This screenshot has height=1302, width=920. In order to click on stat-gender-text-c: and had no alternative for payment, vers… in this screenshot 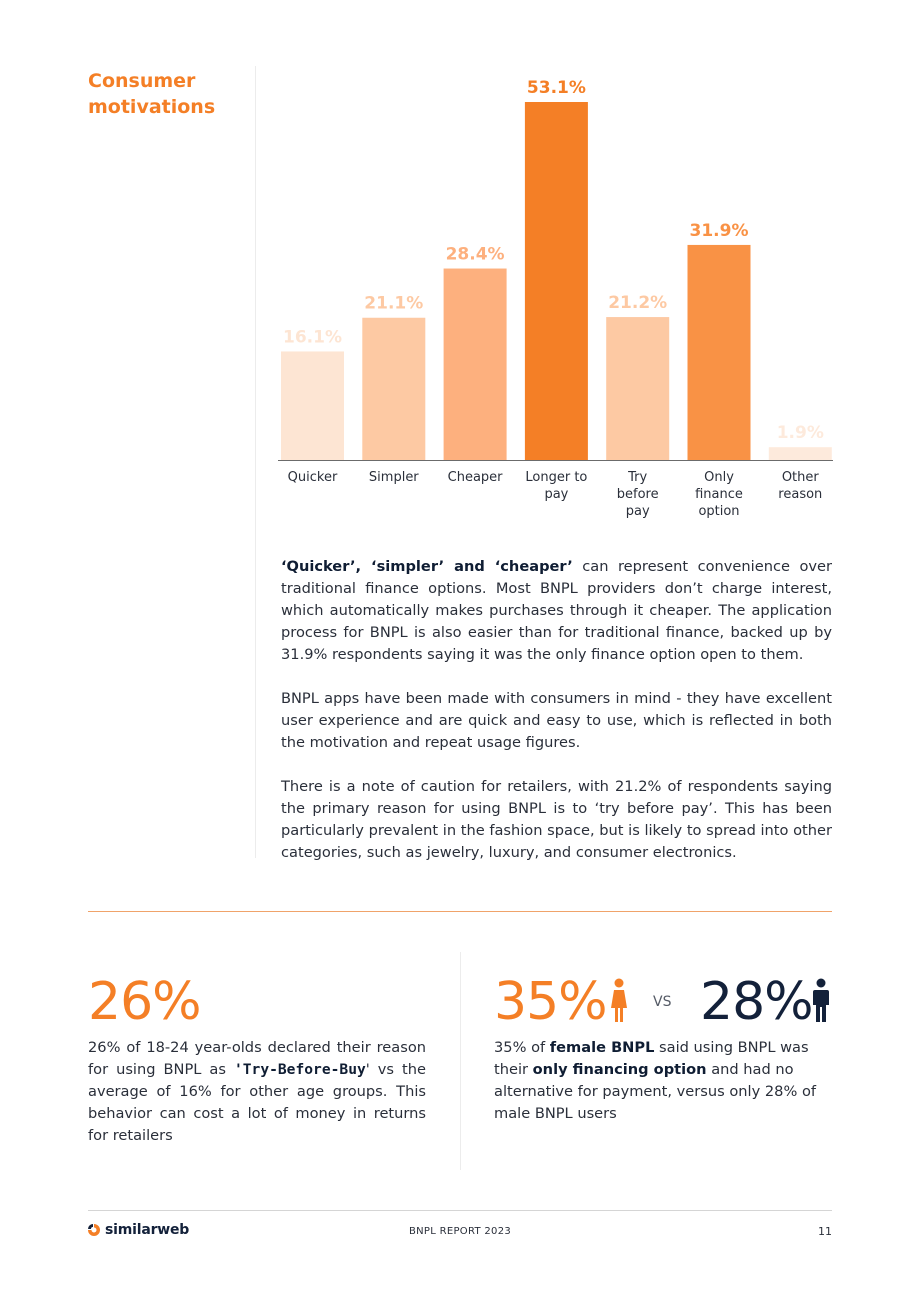, I will do `click(655, 1091)`.